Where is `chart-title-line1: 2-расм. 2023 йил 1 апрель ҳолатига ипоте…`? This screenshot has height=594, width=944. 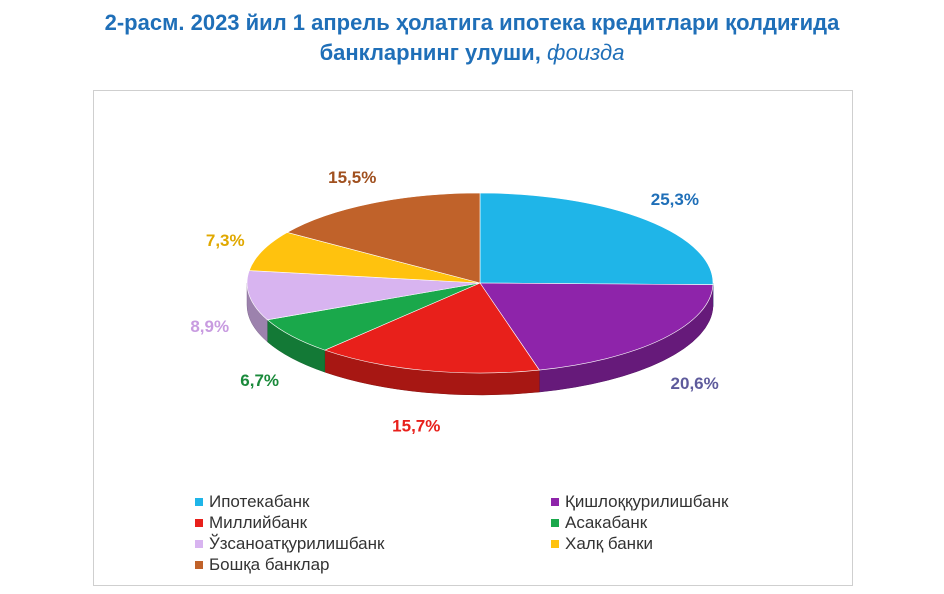
chart-title-line1: 2-расм. 2023 йил 1 апрель ҳолатига ипоте… is located at coordinates (472, 22).